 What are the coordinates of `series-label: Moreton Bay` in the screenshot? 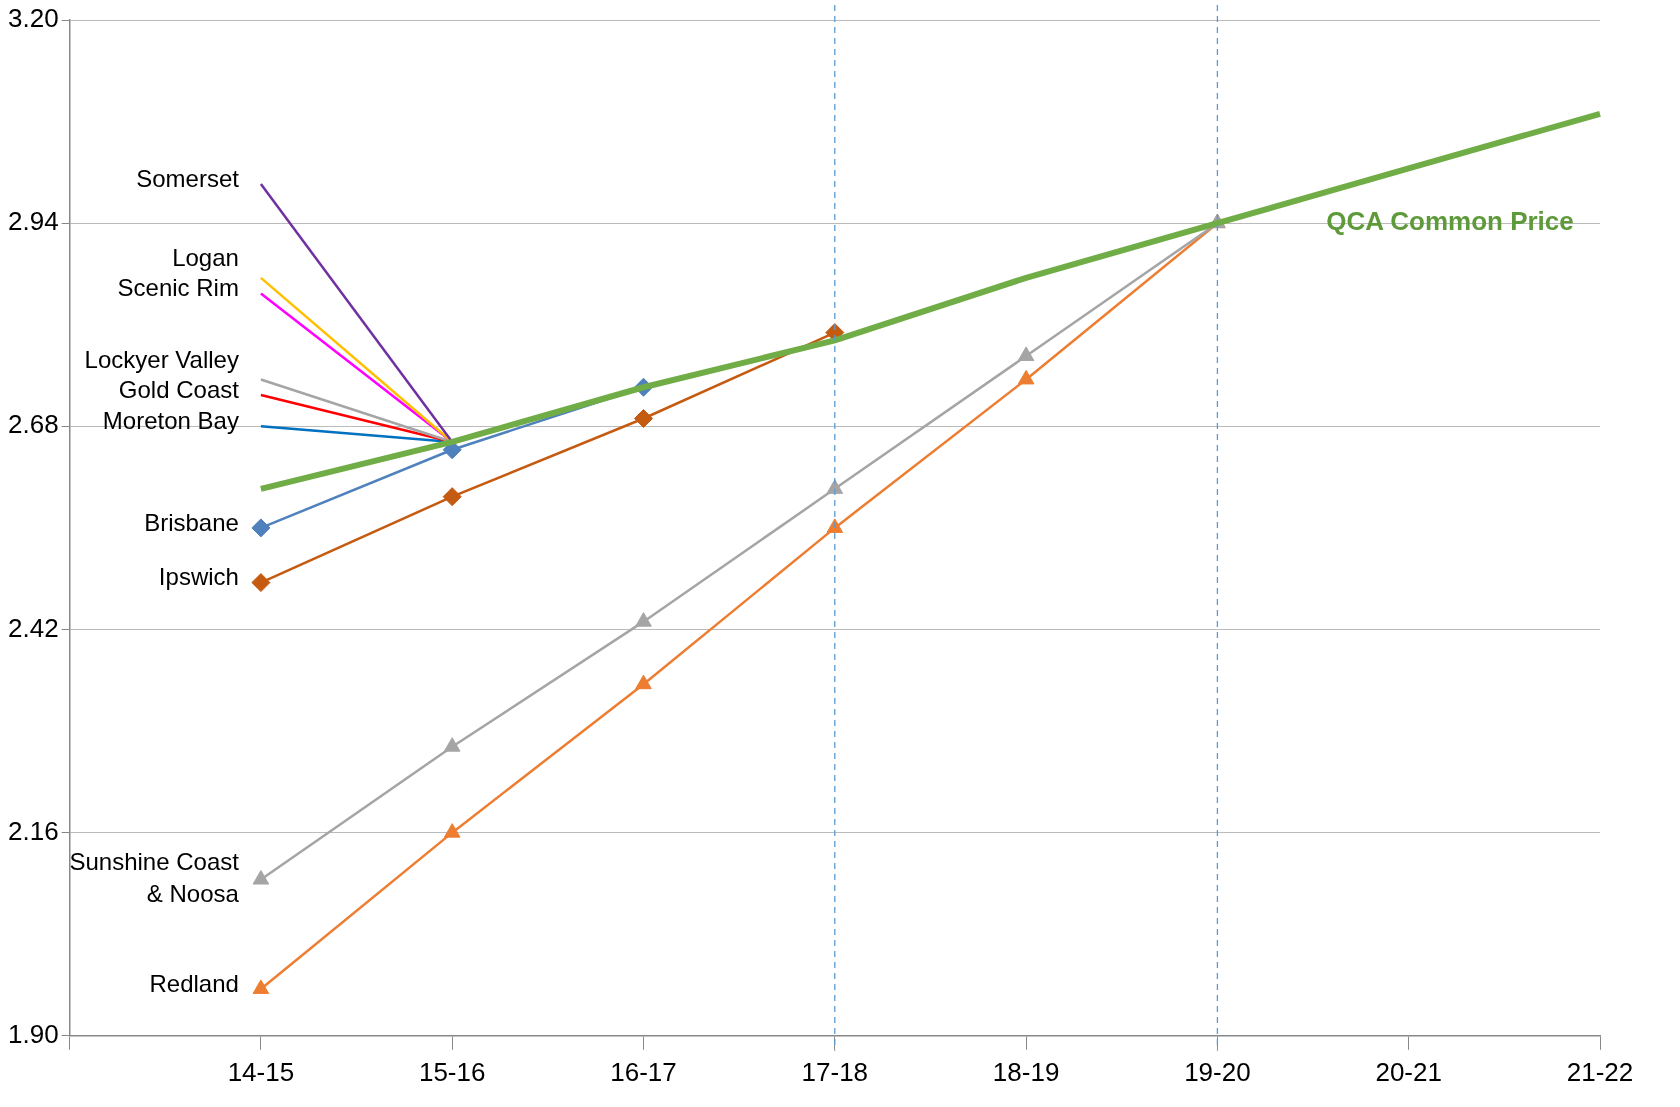 It's located at (170, 420).